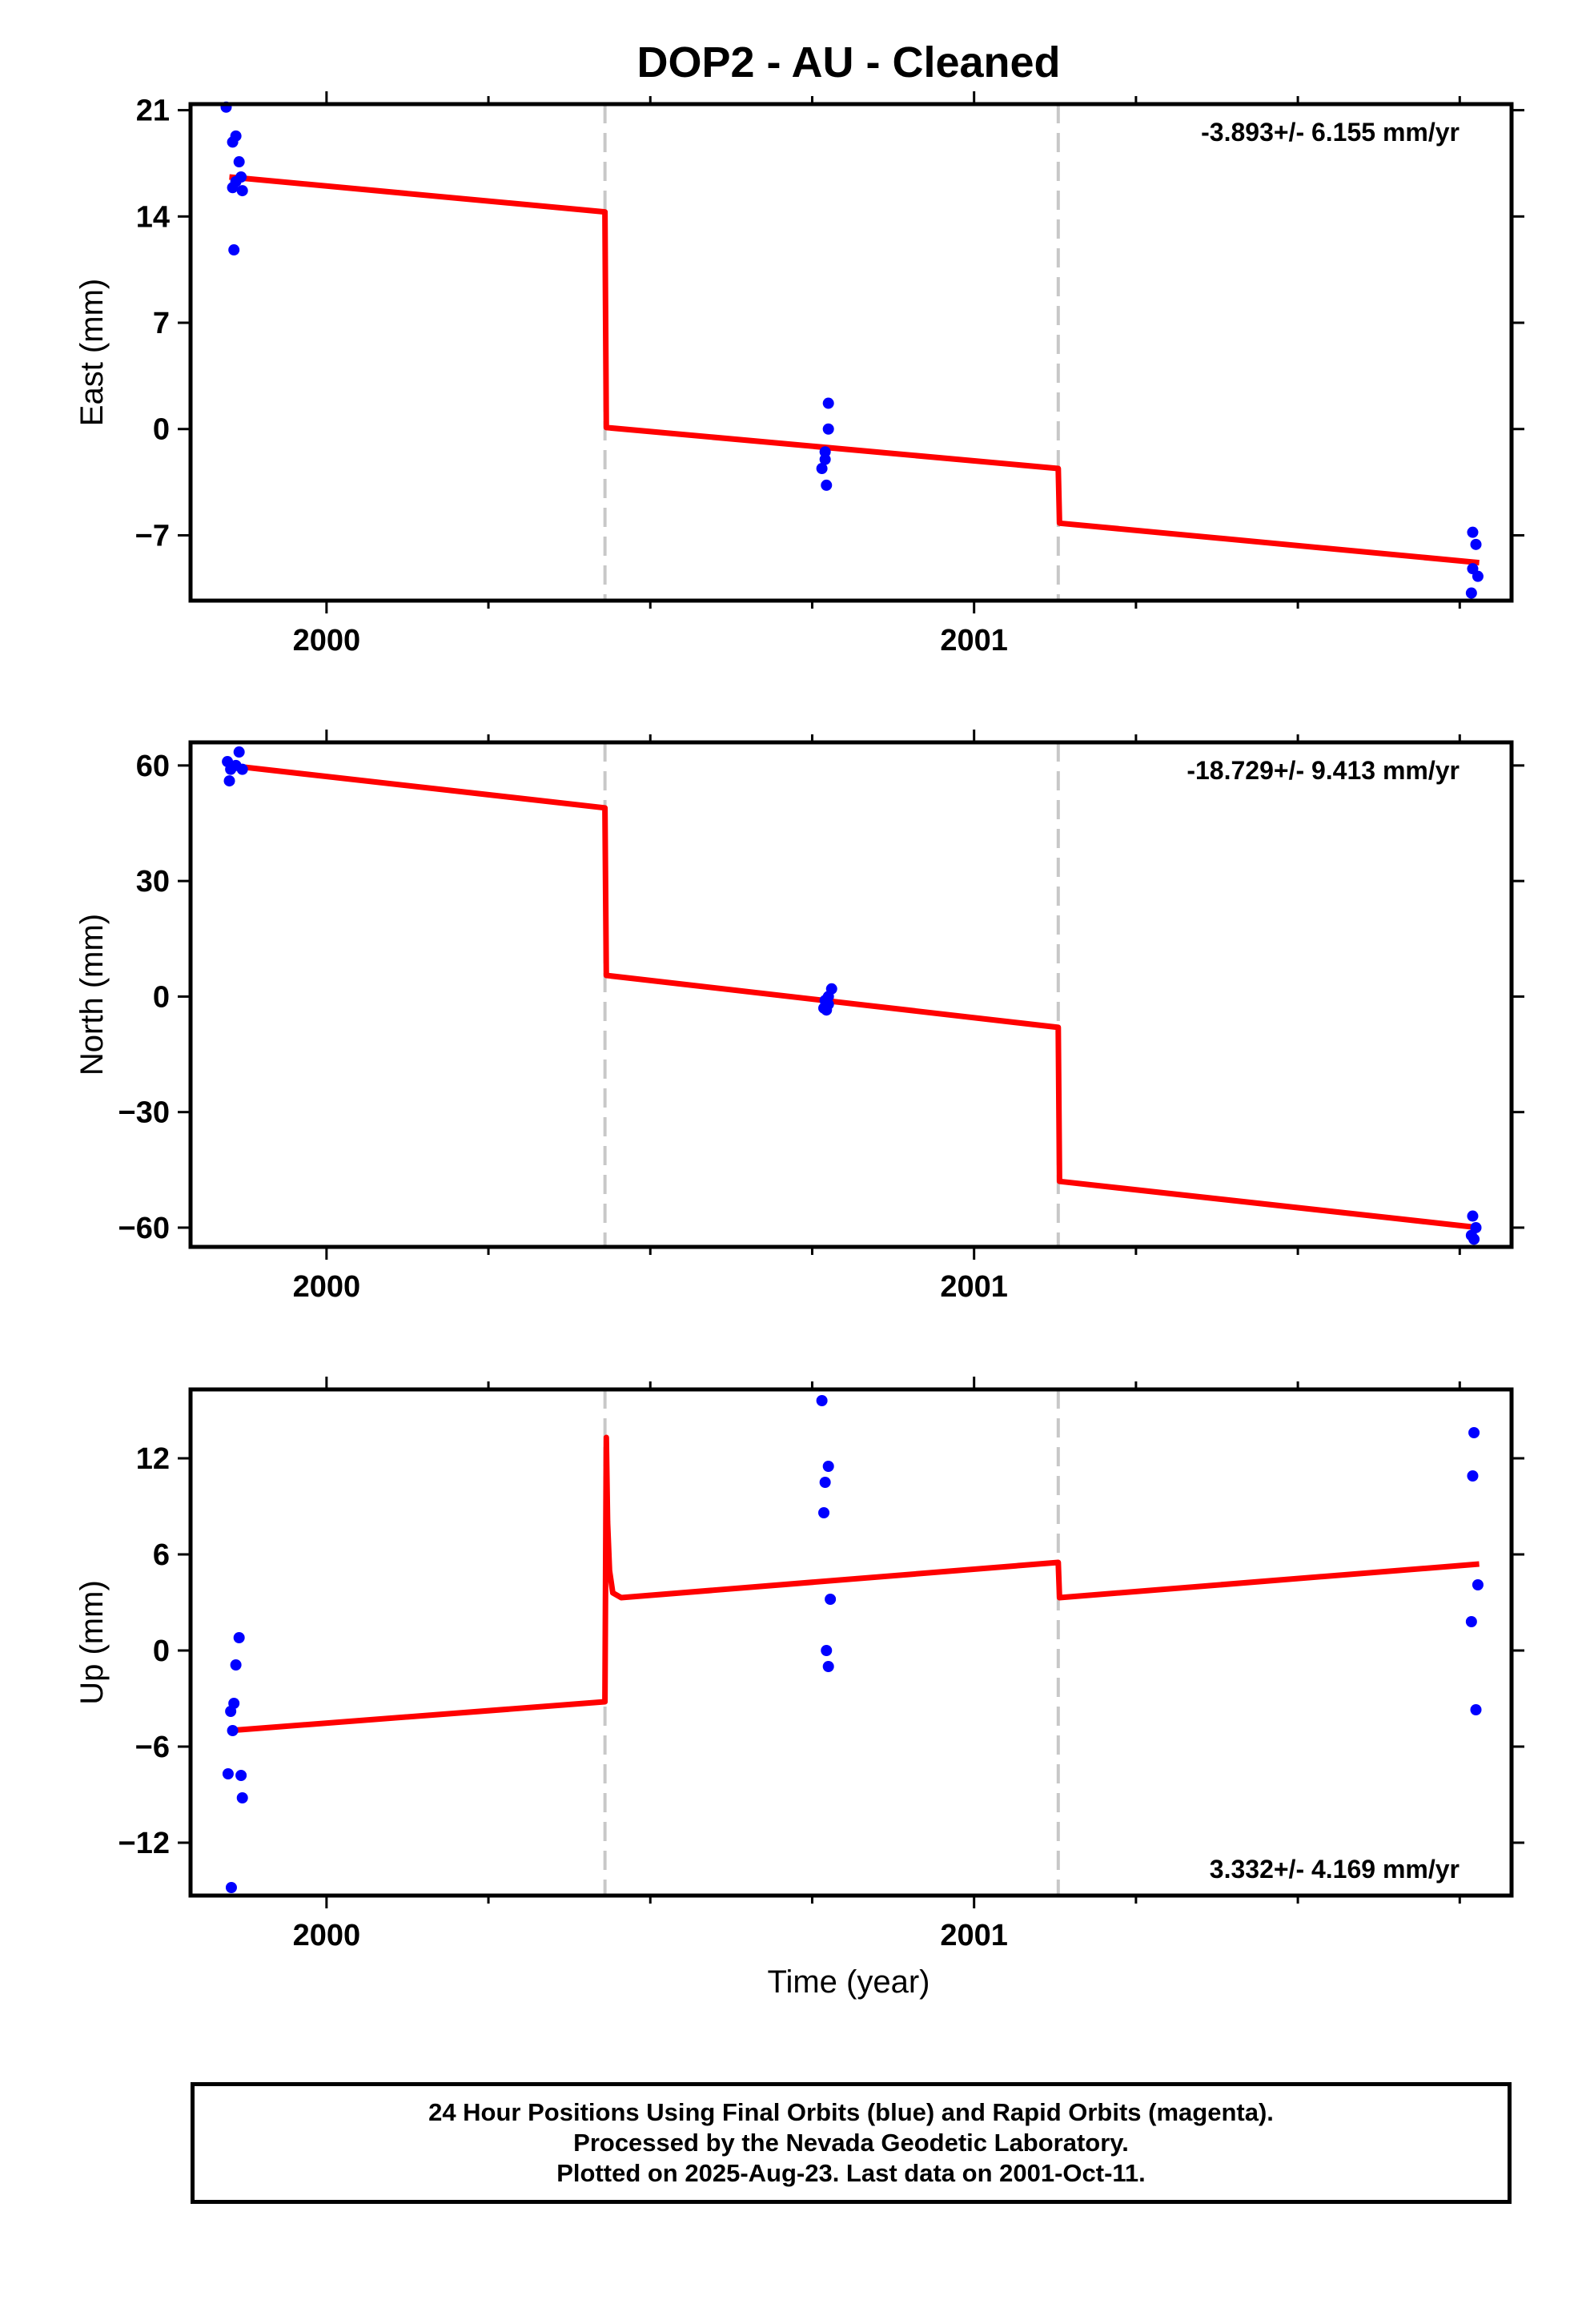 The width and height of the screenshot is (1582, 2324). Describe the element at coordinates (153, 111) in the screenshot. I see `east-y-tick-label: 21` at that location.